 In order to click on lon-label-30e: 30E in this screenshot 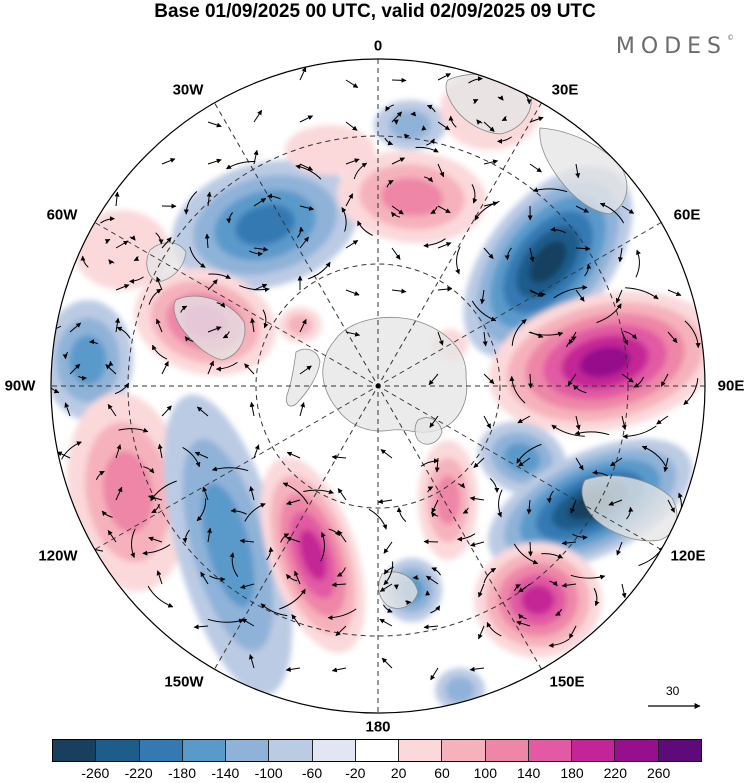, I will do `click(565, 90)`.